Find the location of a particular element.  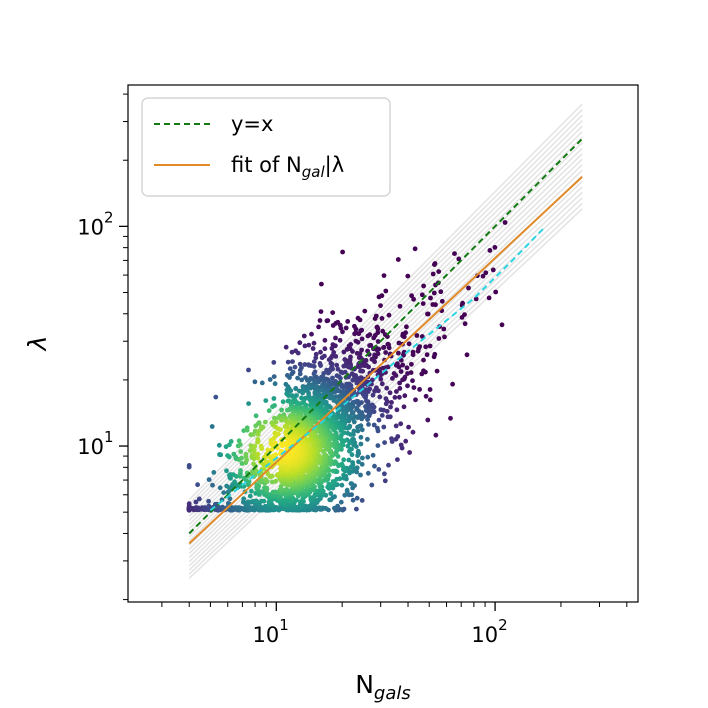

x-axis-label: Ngals is located at coordinates (383, 687).